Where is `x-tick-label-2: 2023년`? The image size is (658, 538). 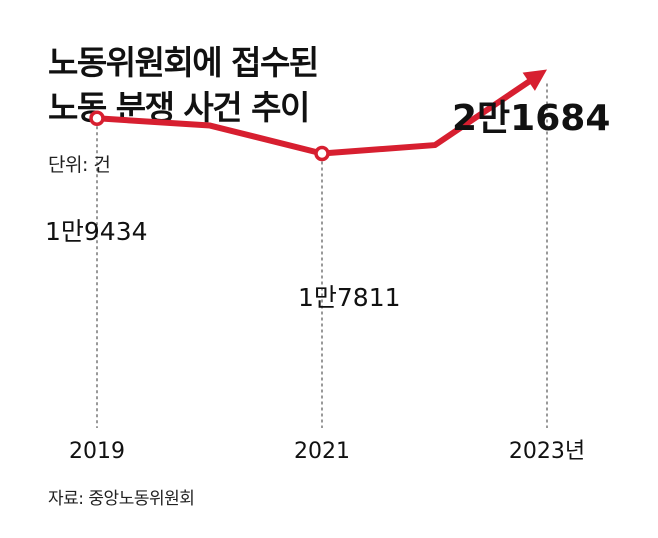
x-tick-label-2: 2023년 is located at coordinates (547, 451).